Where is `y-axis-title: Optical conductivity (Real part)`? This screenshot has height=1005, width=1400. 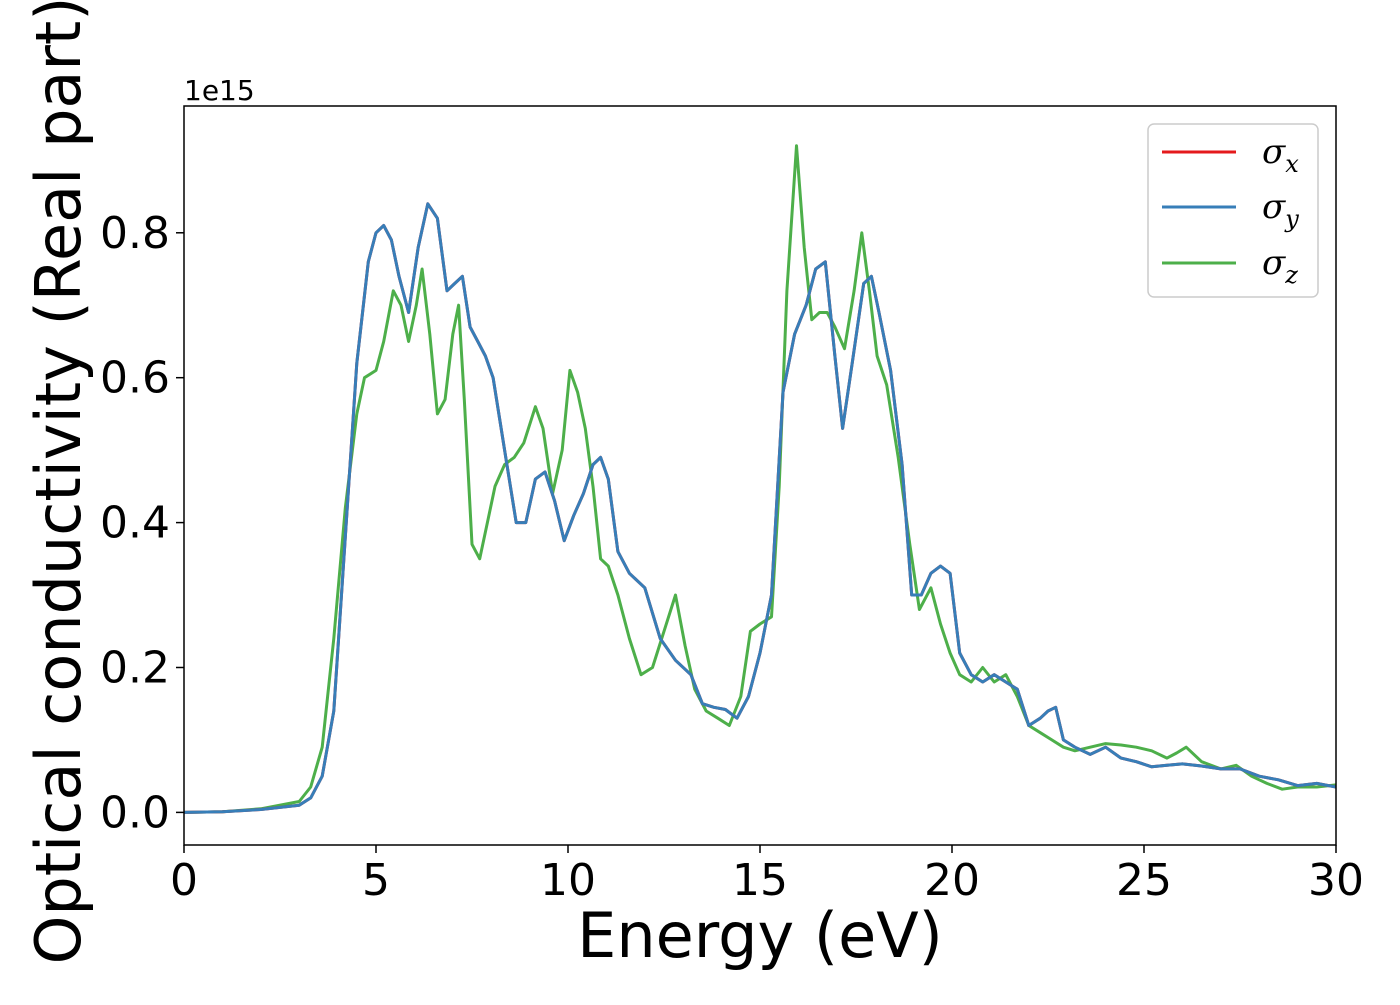 y-axis-title: Optical conductivity (Real part) is located at coordinates (58, 482).